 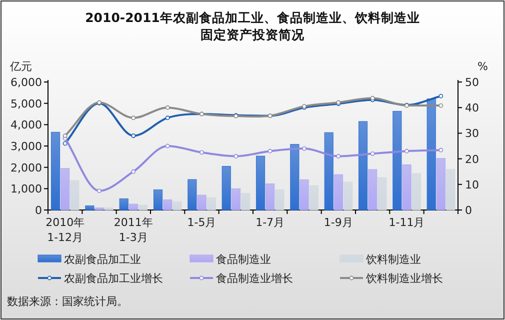 What do you see at coordinates (338, 222) in the screenshot?
I see `x-tick-label: 1-9月` at bounding box center [338, 222].